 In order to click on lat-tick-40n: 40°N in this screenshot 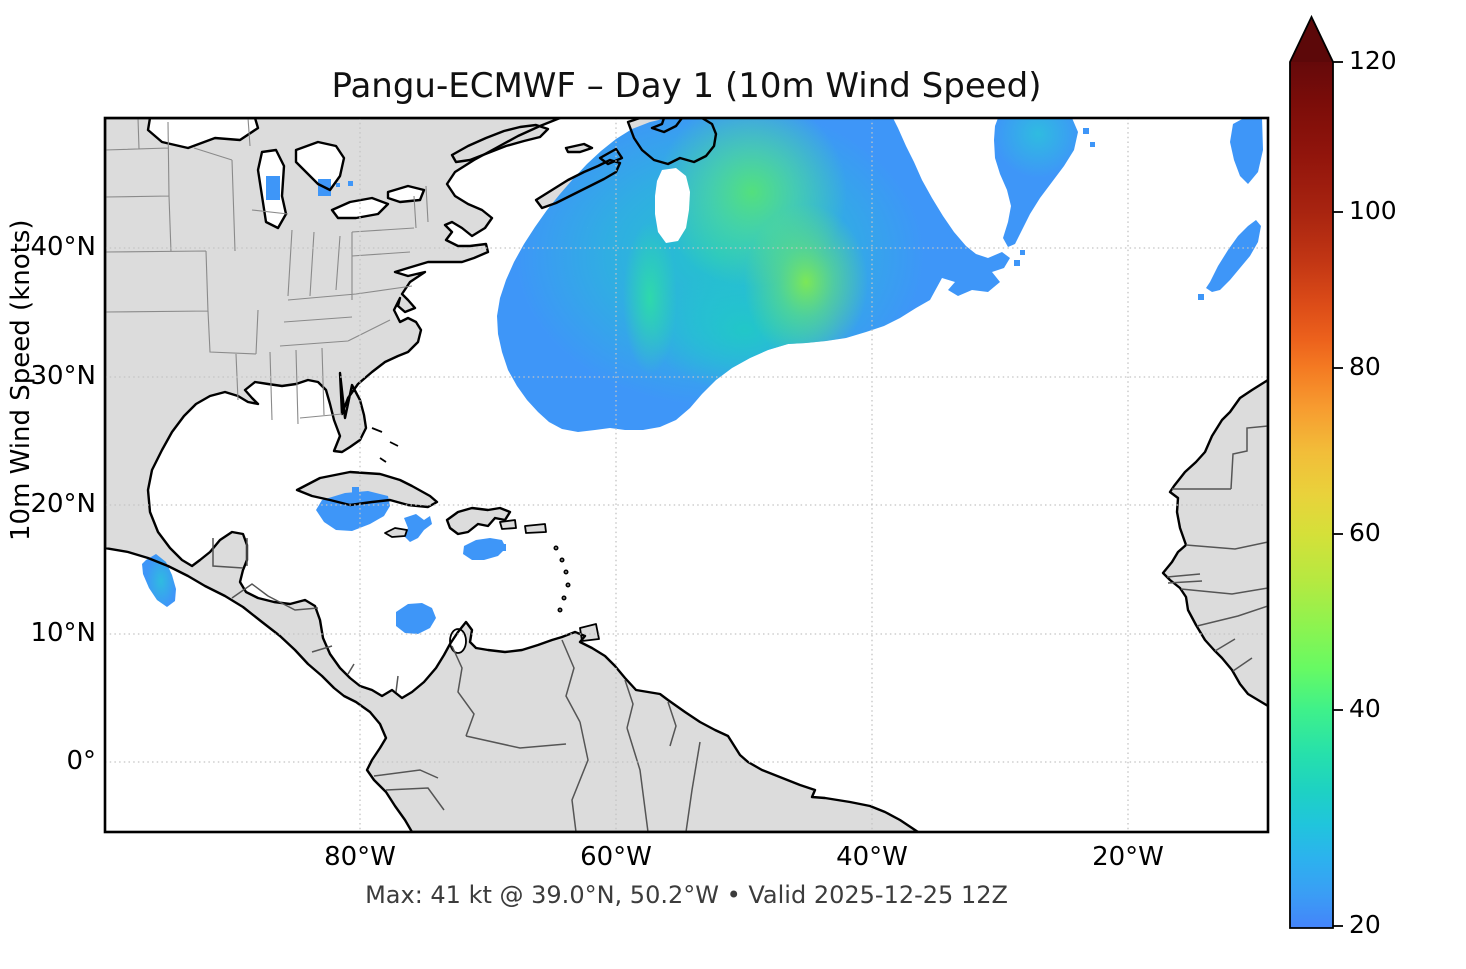, I will do `click(63, 247)`.